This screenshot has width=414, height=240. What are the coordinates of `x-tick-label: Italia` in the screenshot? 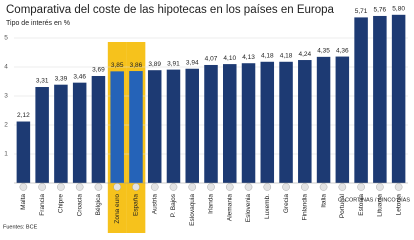 It's located at (323, 201).